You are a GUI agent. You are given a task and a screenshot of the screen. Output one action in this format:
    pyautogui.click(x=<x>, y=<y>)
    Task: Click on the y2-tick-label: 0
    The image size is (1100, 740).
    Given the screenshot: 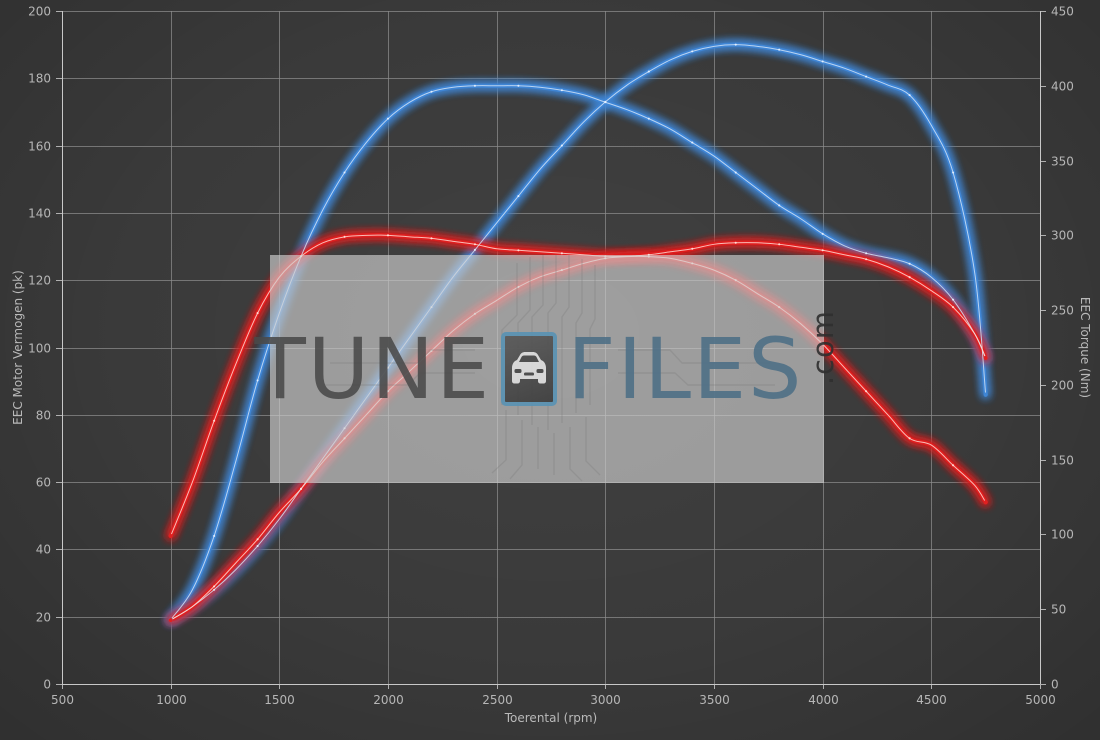 What is the action you would take?
    pyautogui.click(x=1055, y=685)
    